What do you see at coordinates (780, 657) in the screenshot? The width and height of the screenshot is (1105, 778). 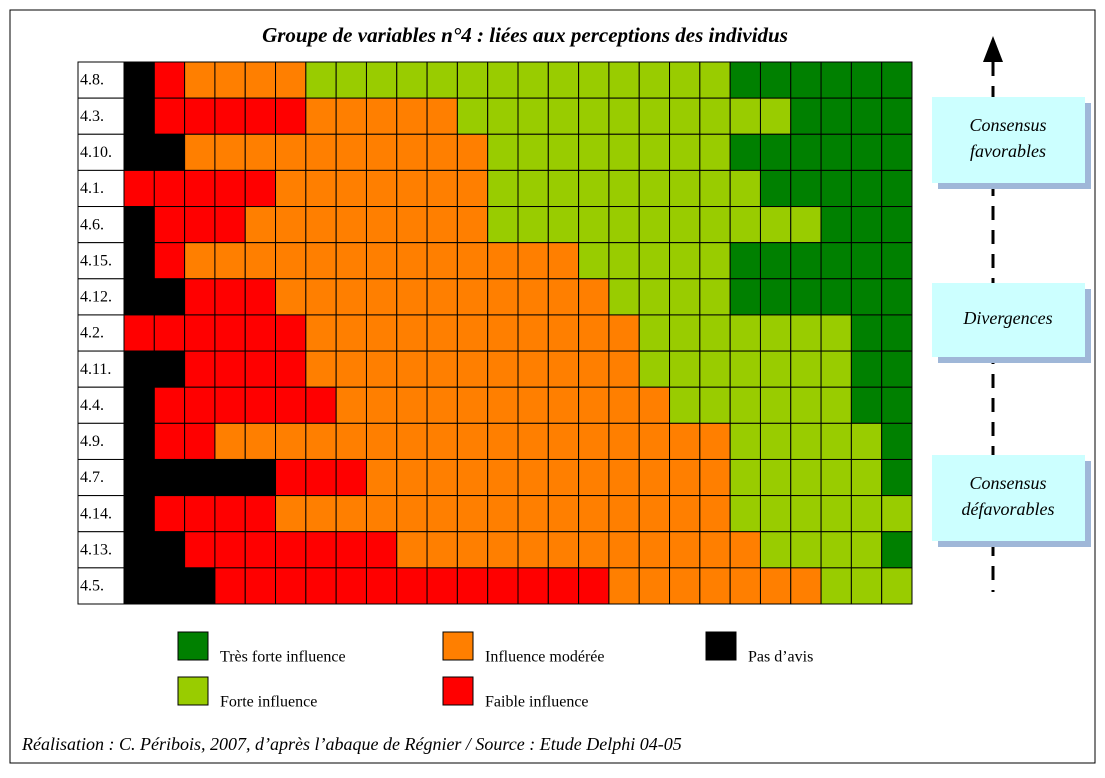 I see `legend-label: Pas d’avis` at bounding box center [780, 657].